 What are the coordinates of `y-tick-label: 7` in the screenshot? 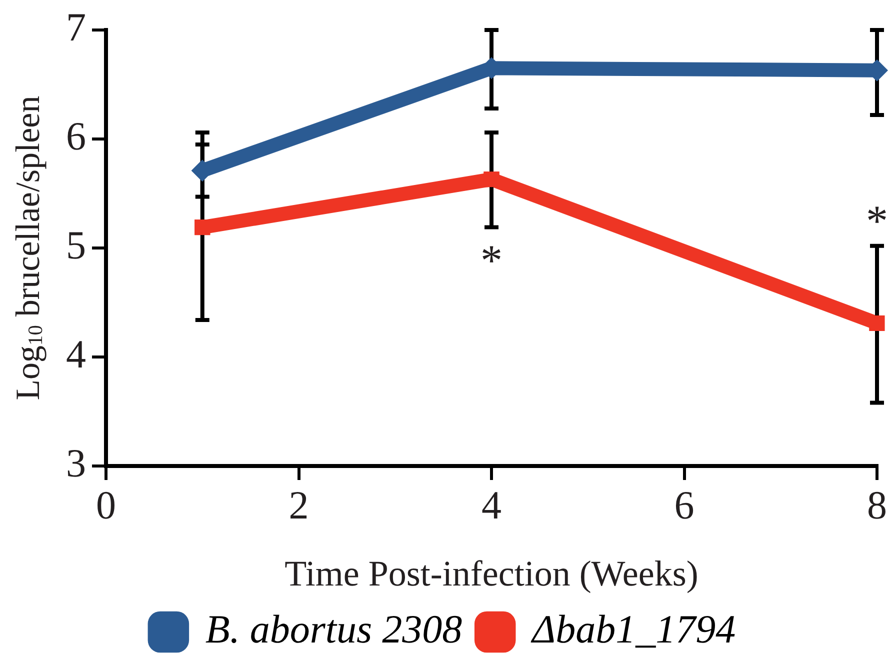 It's located at (76, 27).